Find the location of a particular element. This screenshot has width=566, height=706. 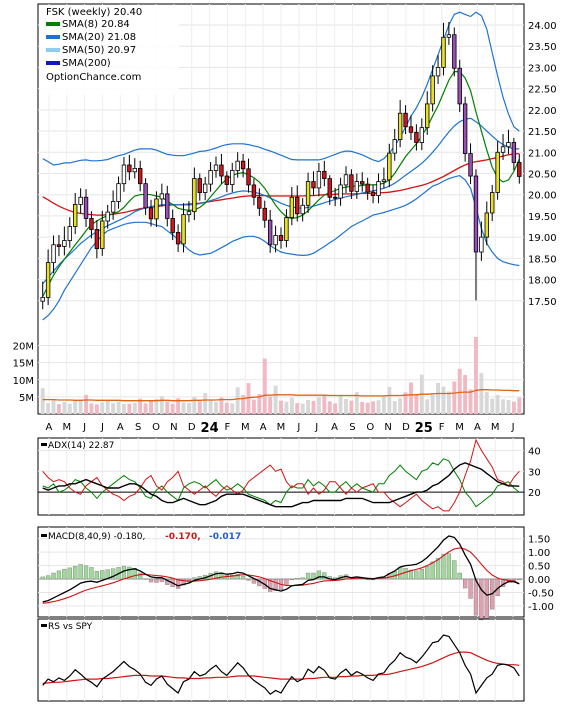

price-tick-label: 20.00 is located at coordinates (542, 196).